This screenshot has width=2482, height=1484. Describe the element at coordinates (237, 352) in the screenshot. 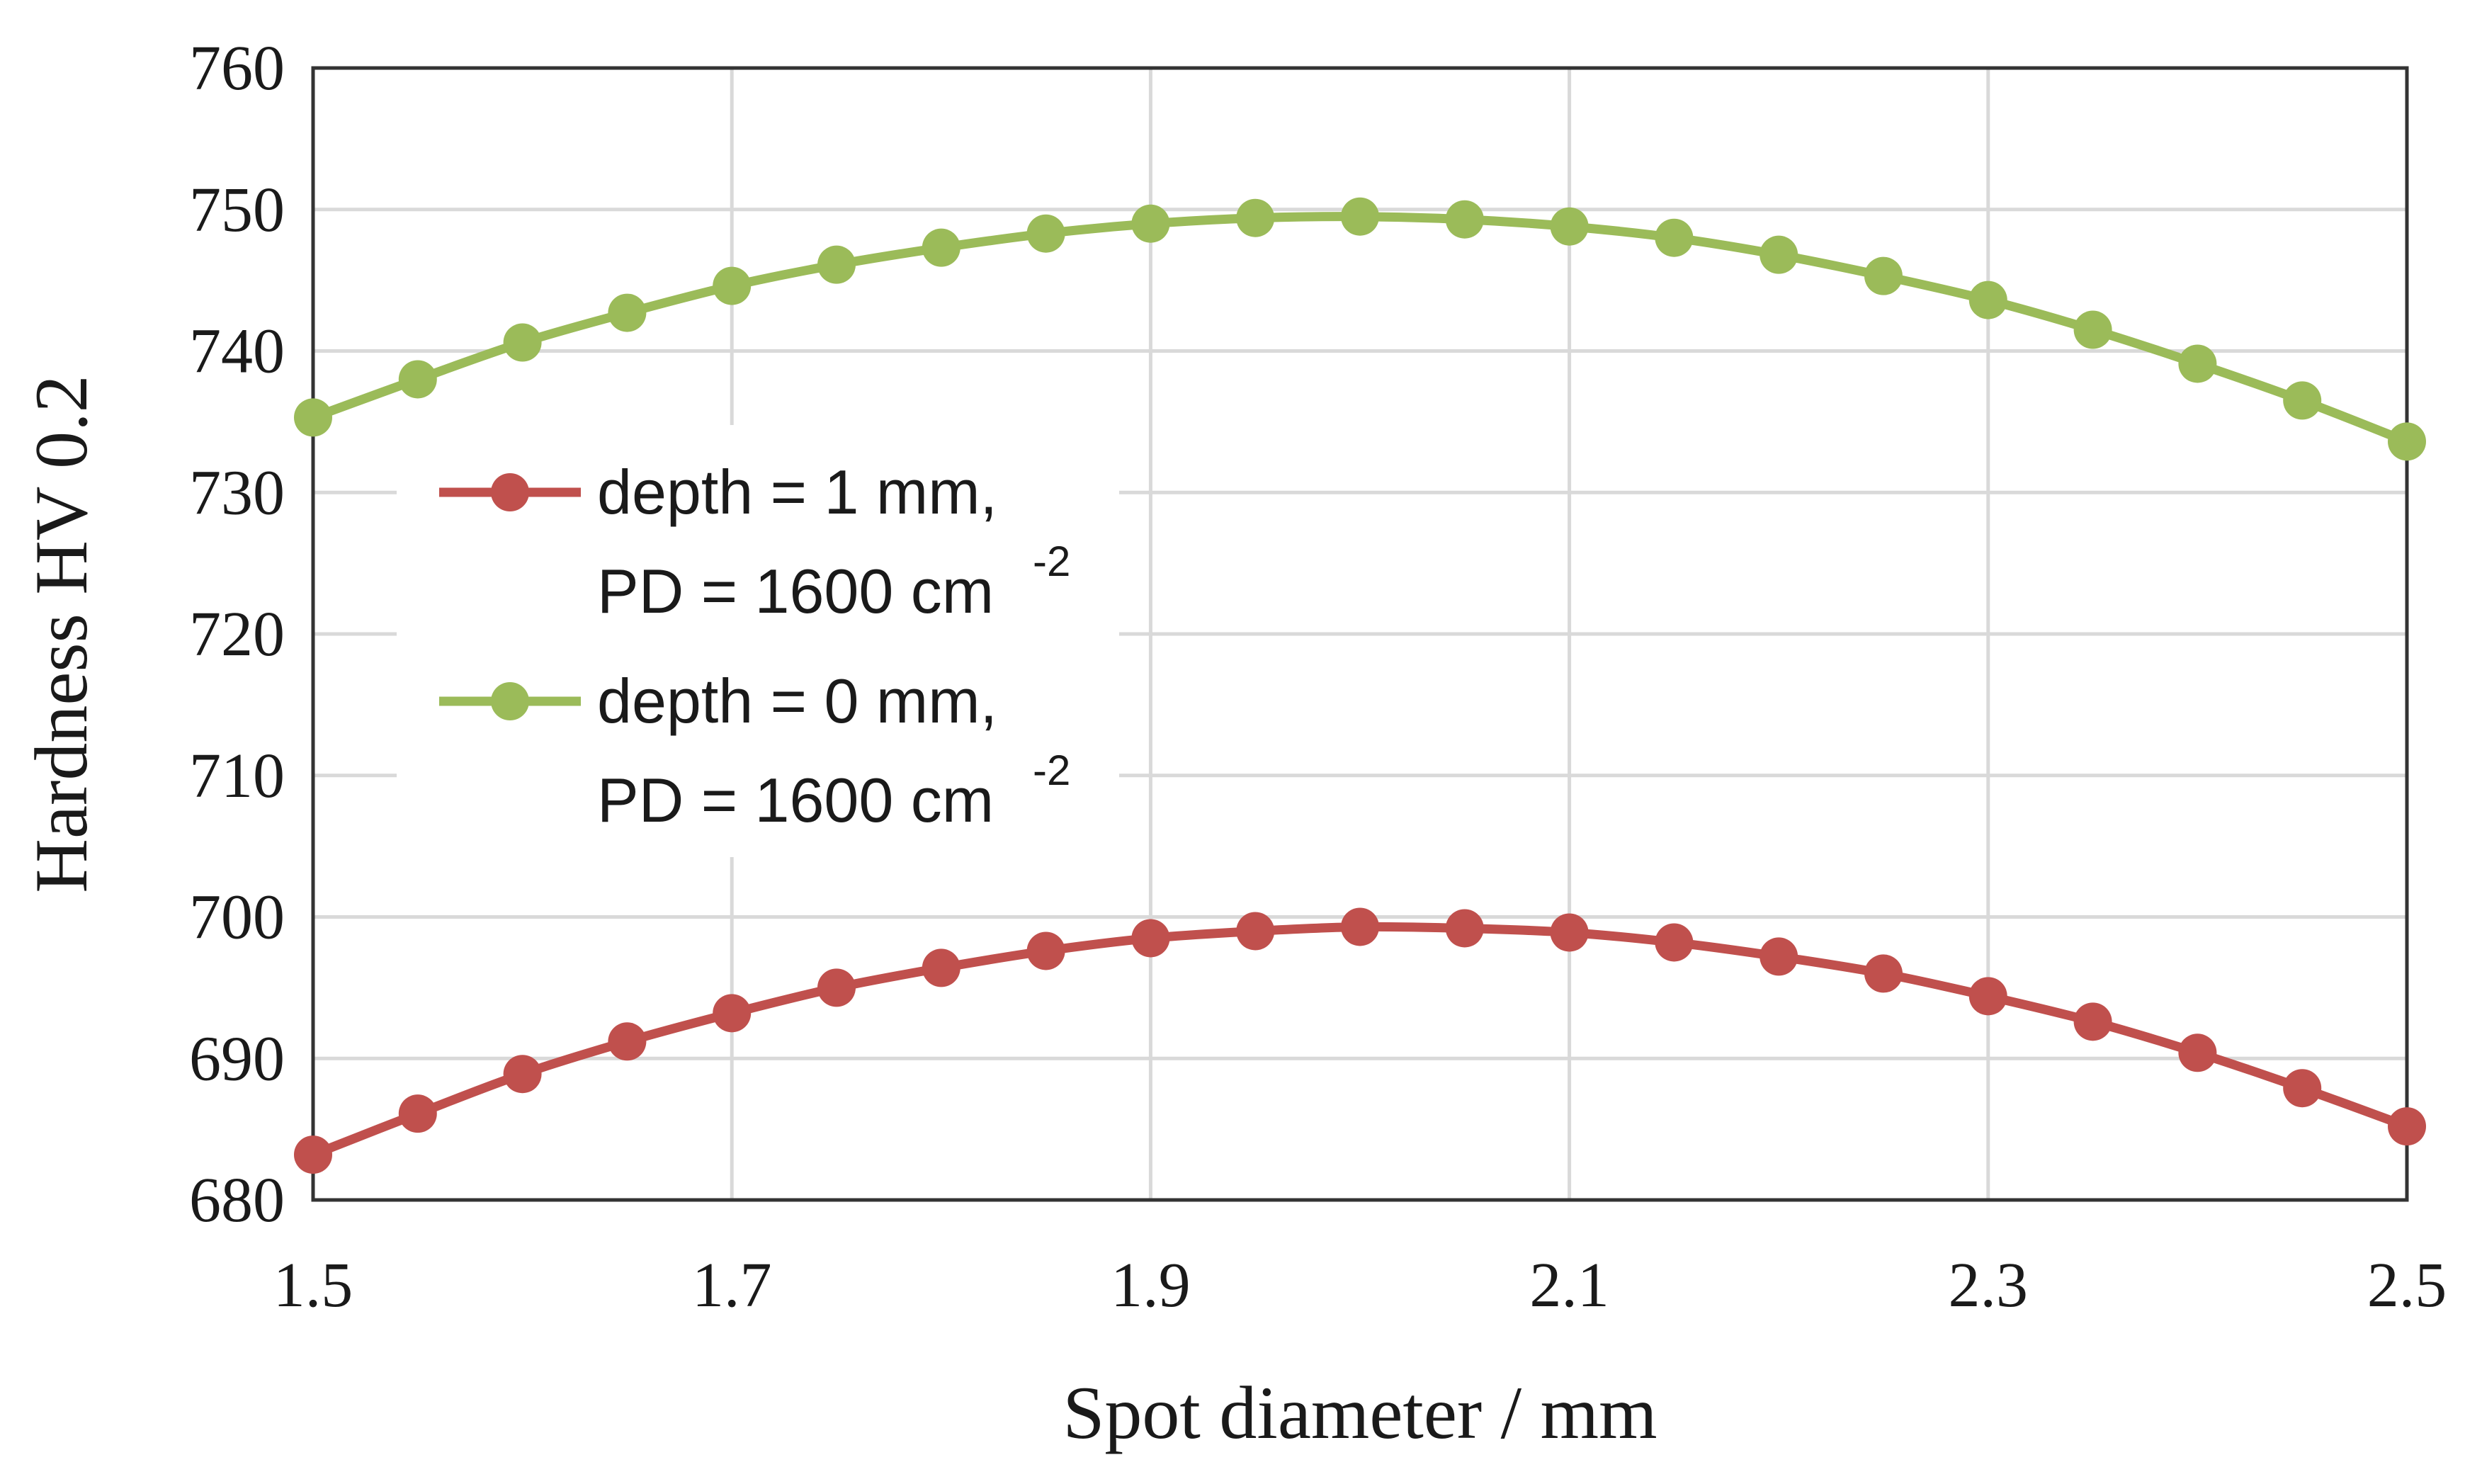

I see `y-tick-label: 740` at that location.